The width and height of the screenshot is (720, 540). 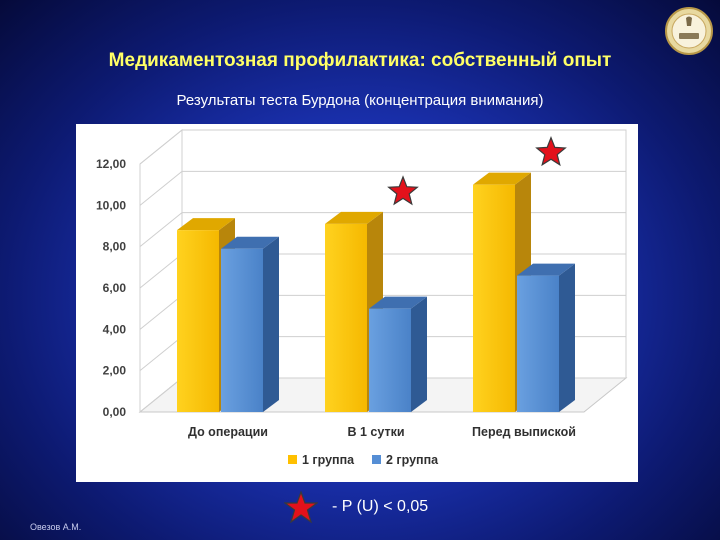 What do you see at coordinates (115, 329) in the screenshot?
I see `y-tick-label: 4,00` at bounding box center [115, 329].